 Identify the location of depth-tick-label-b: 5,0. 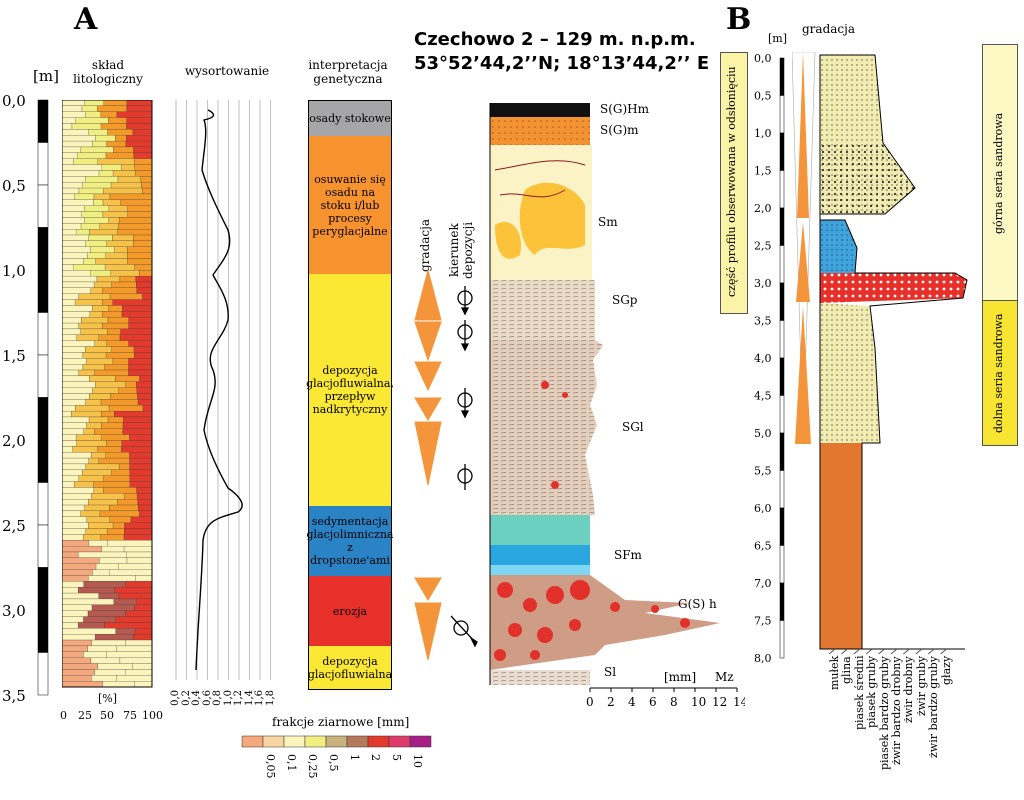
(763, 433).